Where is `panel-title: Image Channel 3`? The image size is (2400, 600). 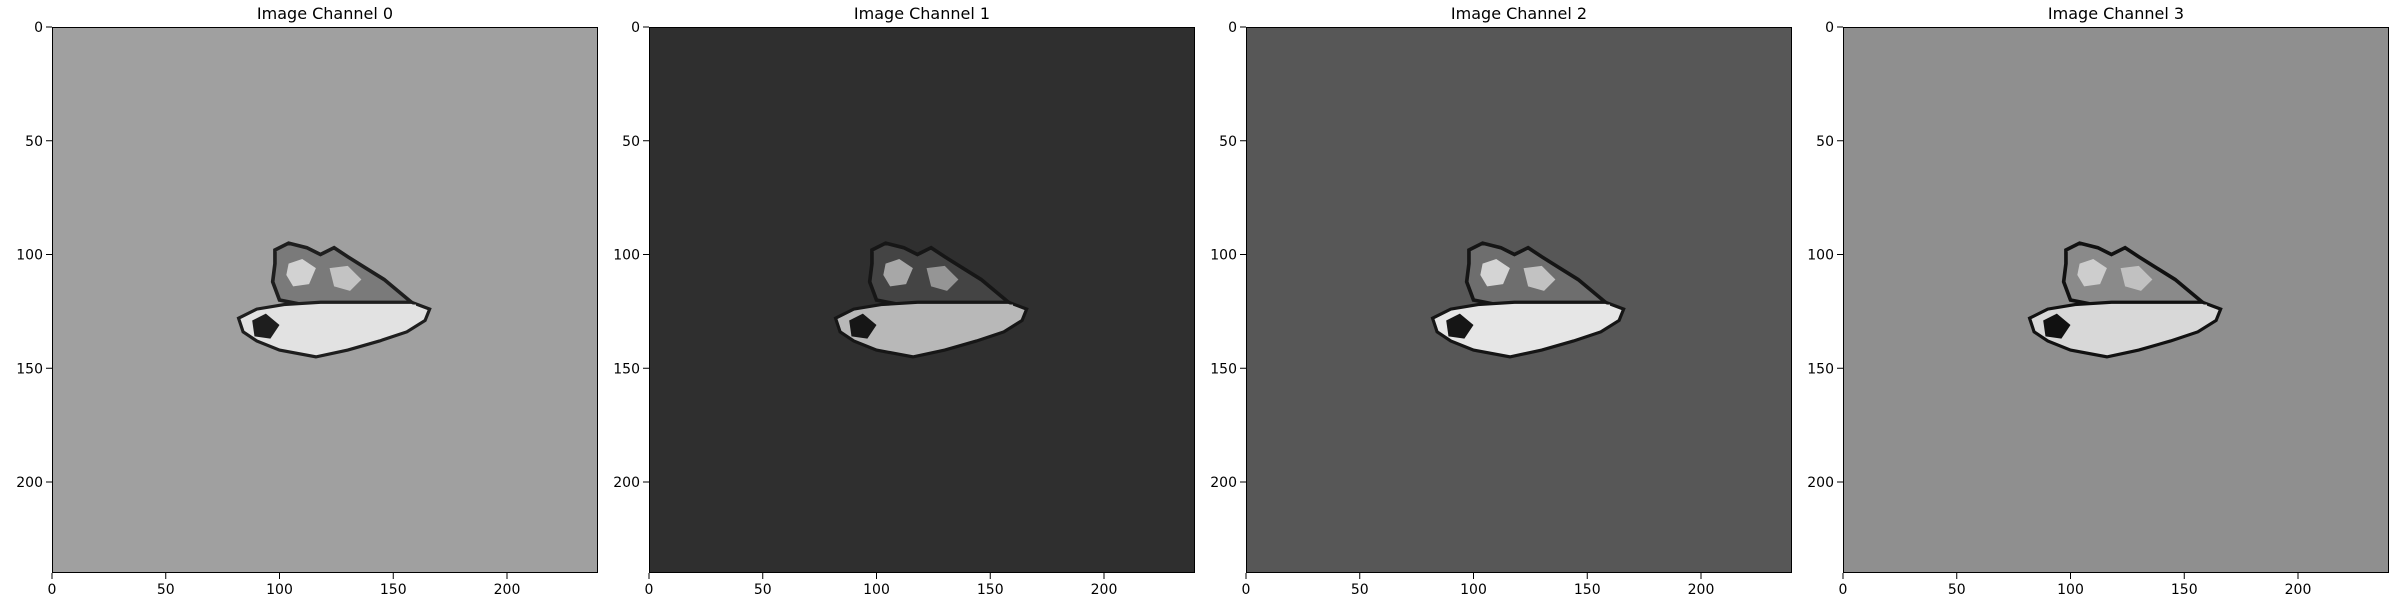 panel-title: Image Channel 3 is located at coordinates (2116, 13).